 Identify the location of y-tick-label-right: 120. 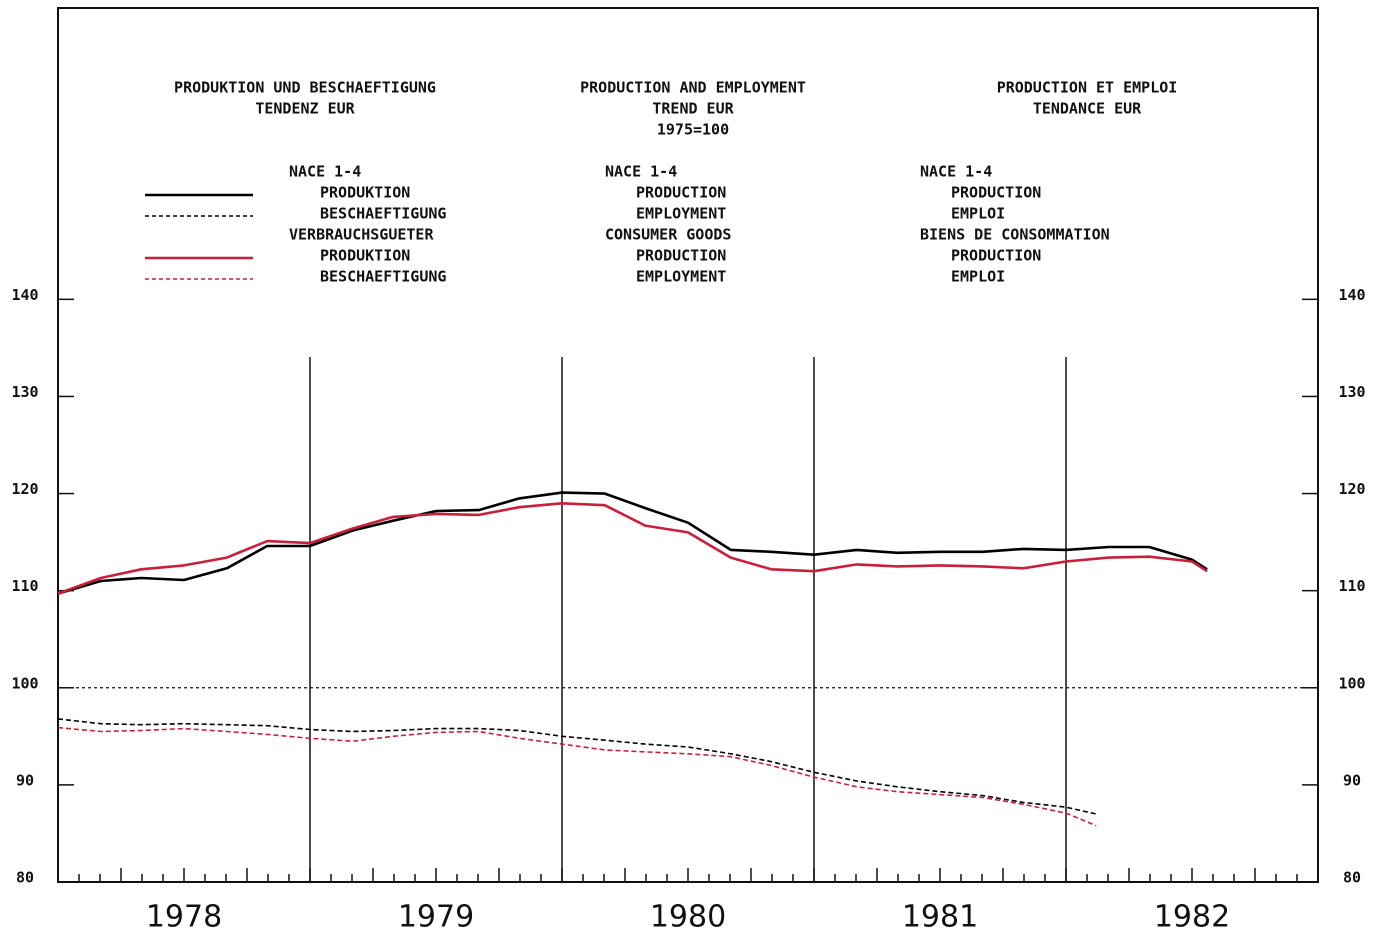
(1351, 489).